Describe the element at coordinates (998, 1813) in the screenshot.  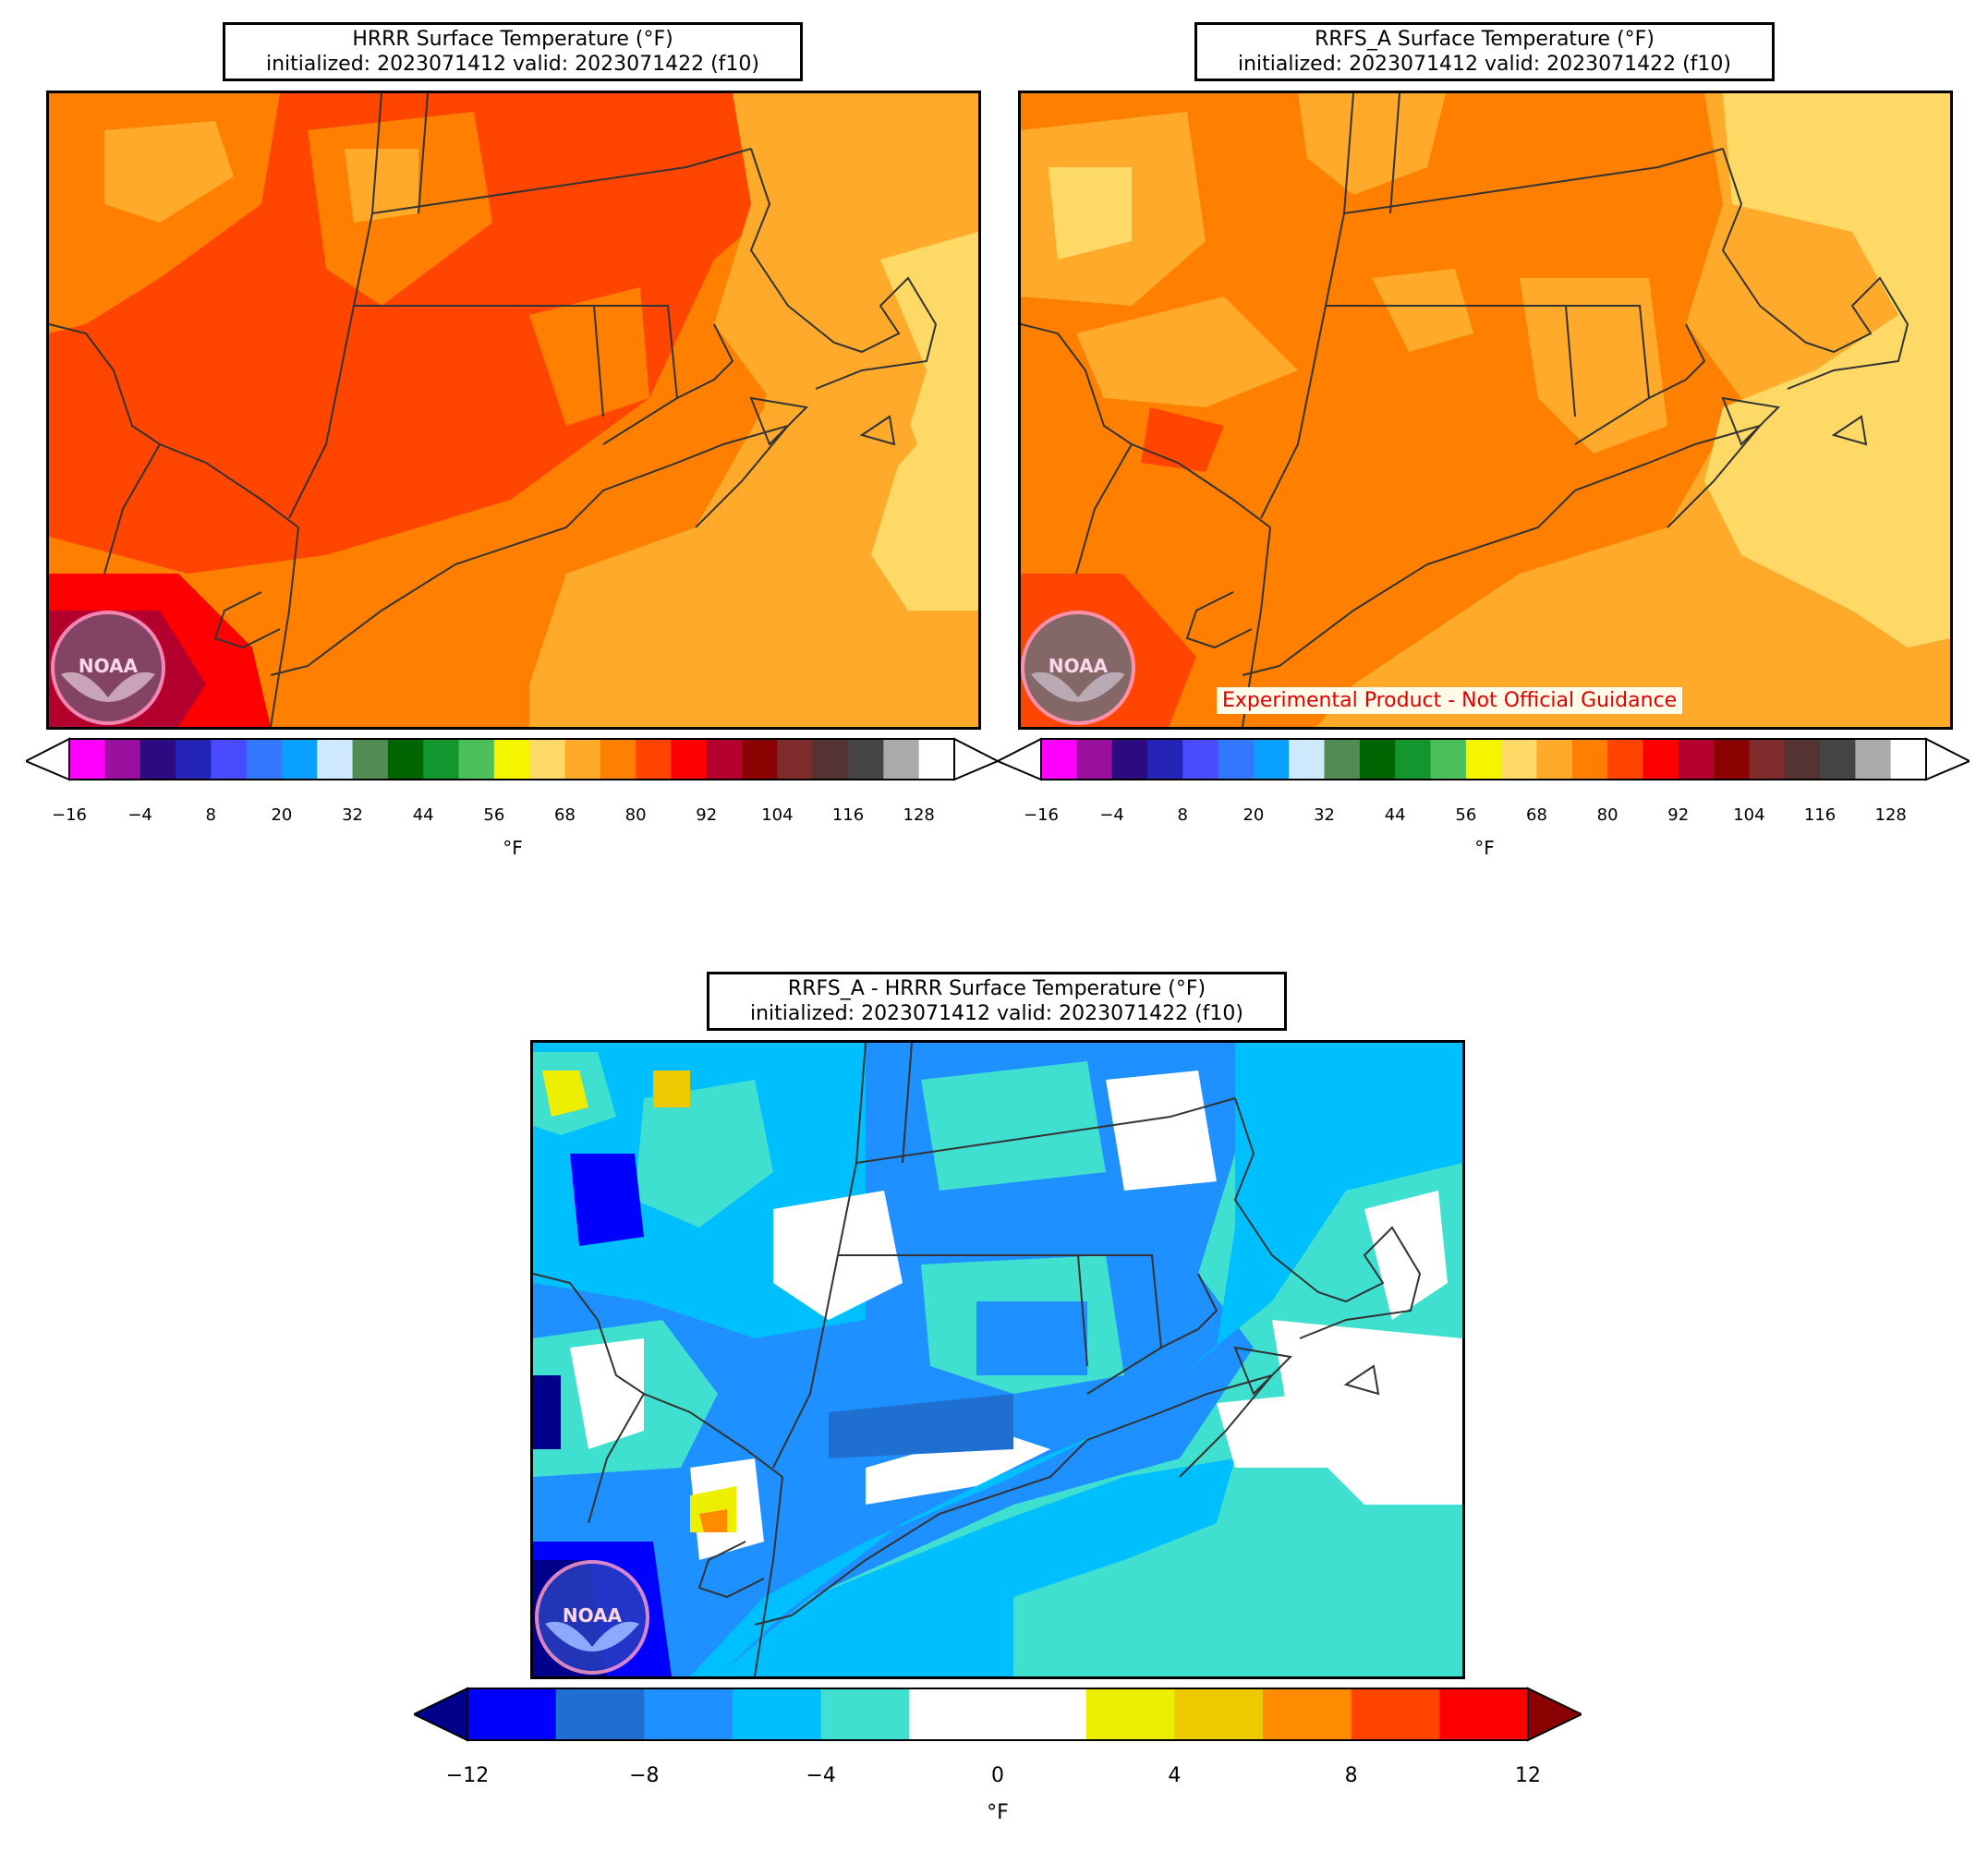
I see `diff-colorbar-units: °F` at that location.